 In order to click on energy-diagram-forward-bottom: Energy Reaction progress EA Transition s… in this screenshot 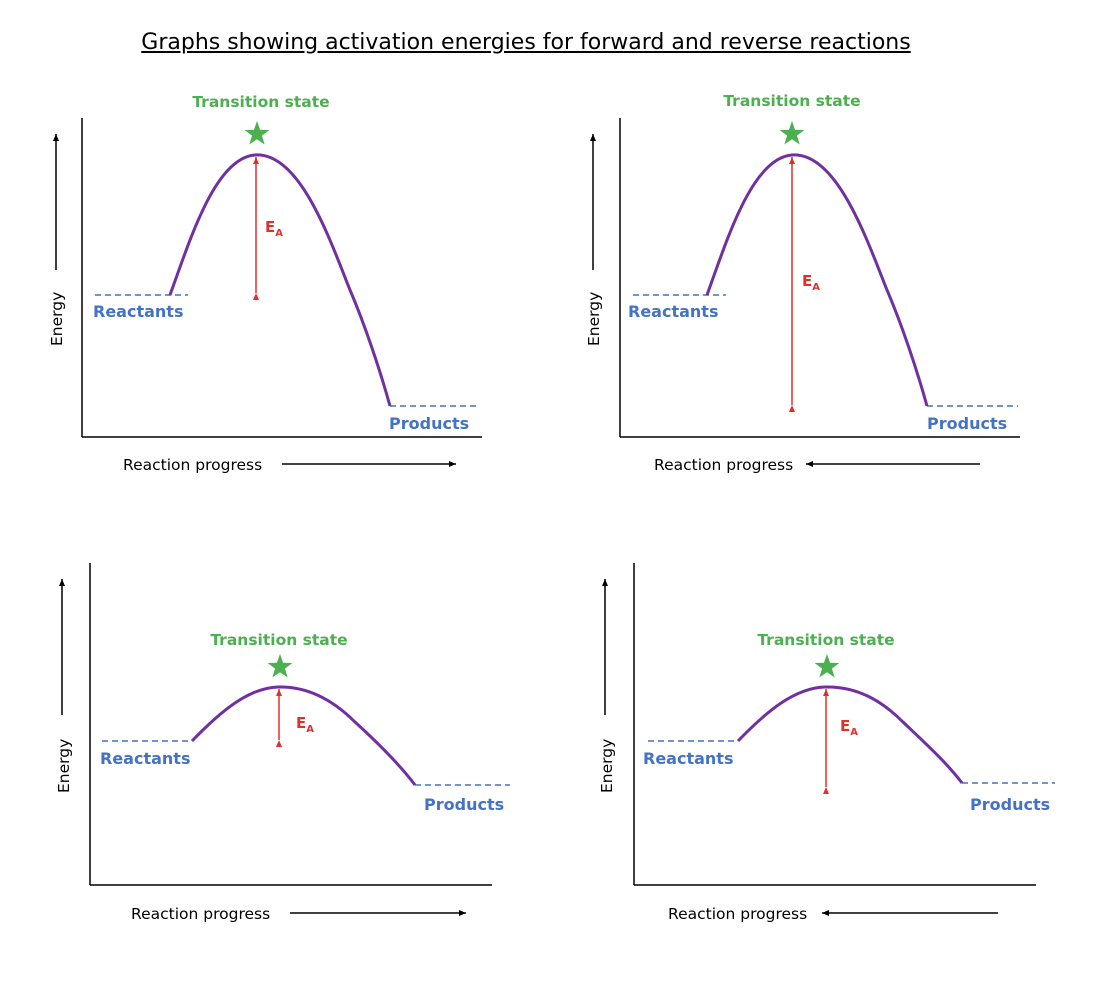, I will do `click(282, 743)`.